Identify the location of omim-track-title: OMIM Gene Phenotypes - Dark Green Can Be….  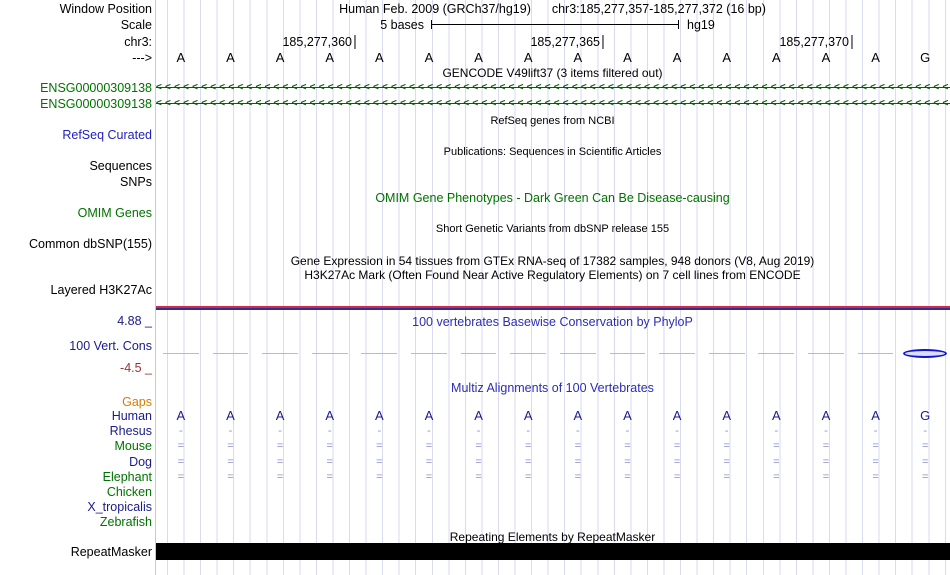
(552, 198).